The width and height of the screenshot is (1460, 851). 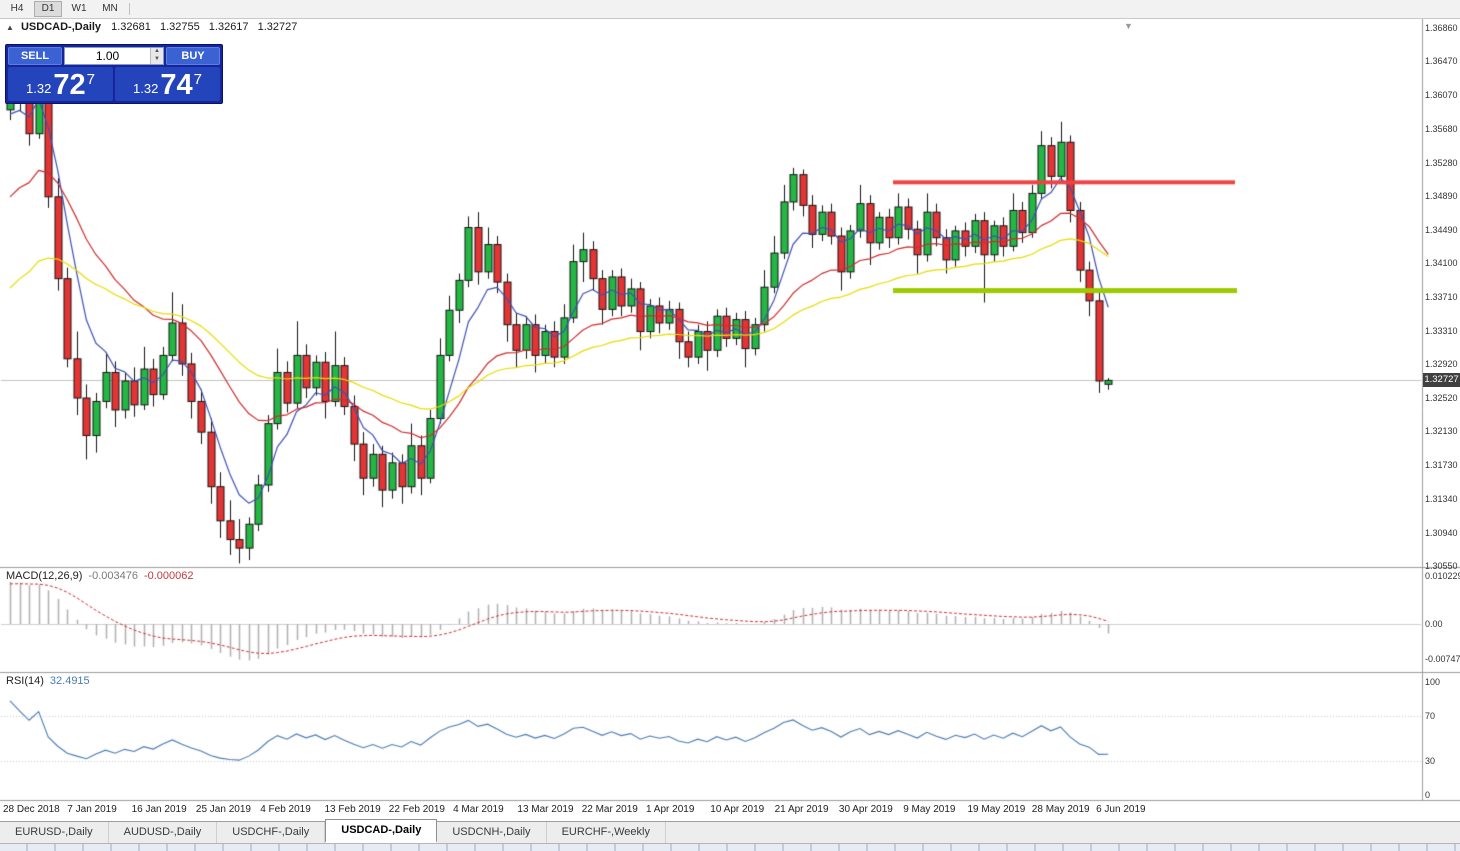 I want to click on buy-price-big: 74, so click(x=176, y=85).